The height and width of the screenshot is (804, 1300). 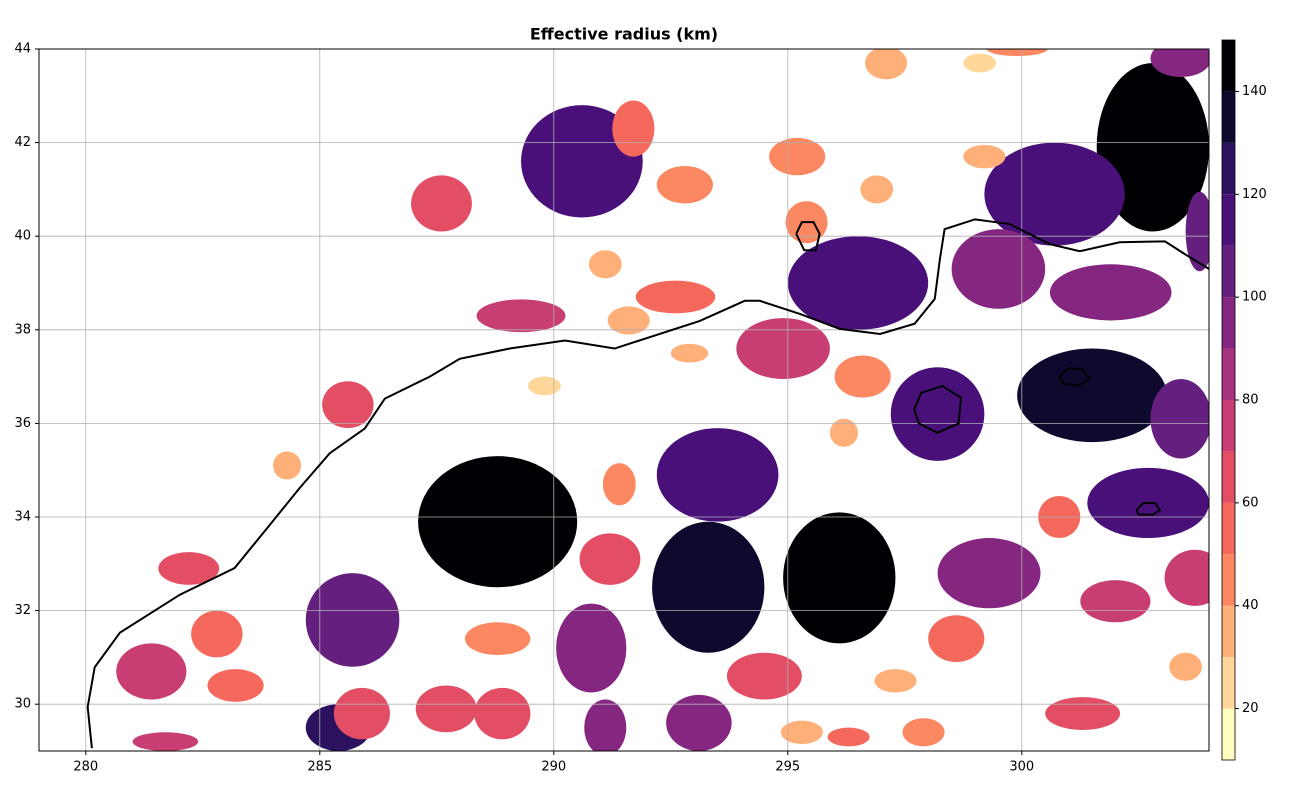 I want to click on x-tick-label: 290, so click(x=553, y=767).